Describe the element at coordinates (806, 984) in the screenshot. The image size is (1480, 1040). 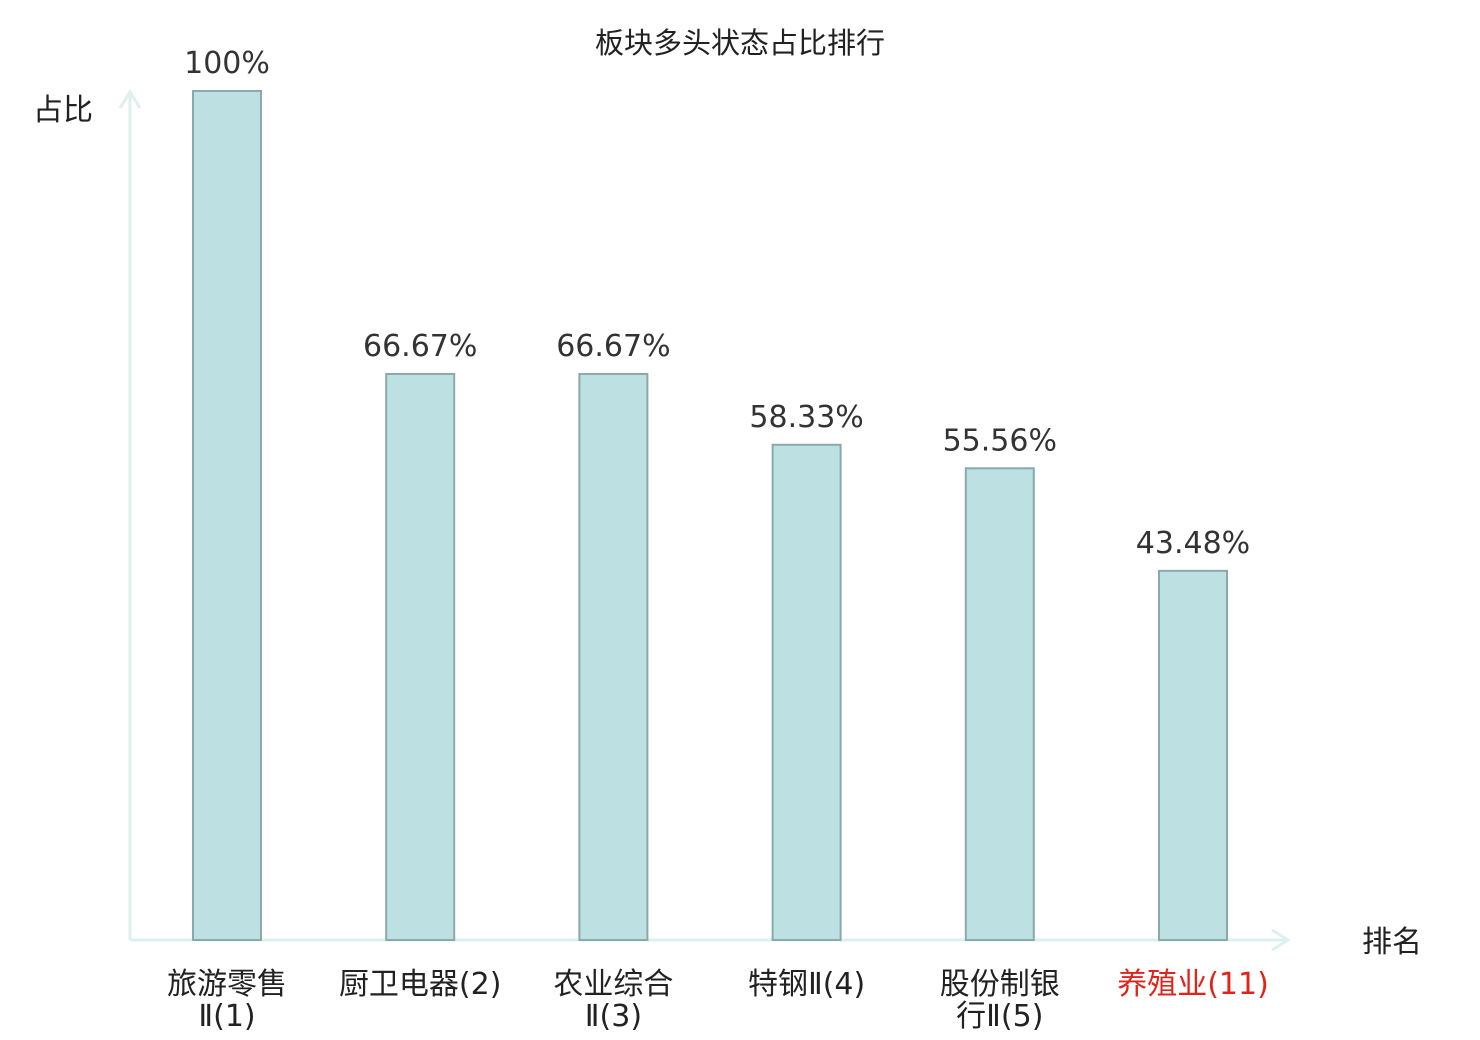
I see `category-label: 特钢Ⅱ(4)` at that location.